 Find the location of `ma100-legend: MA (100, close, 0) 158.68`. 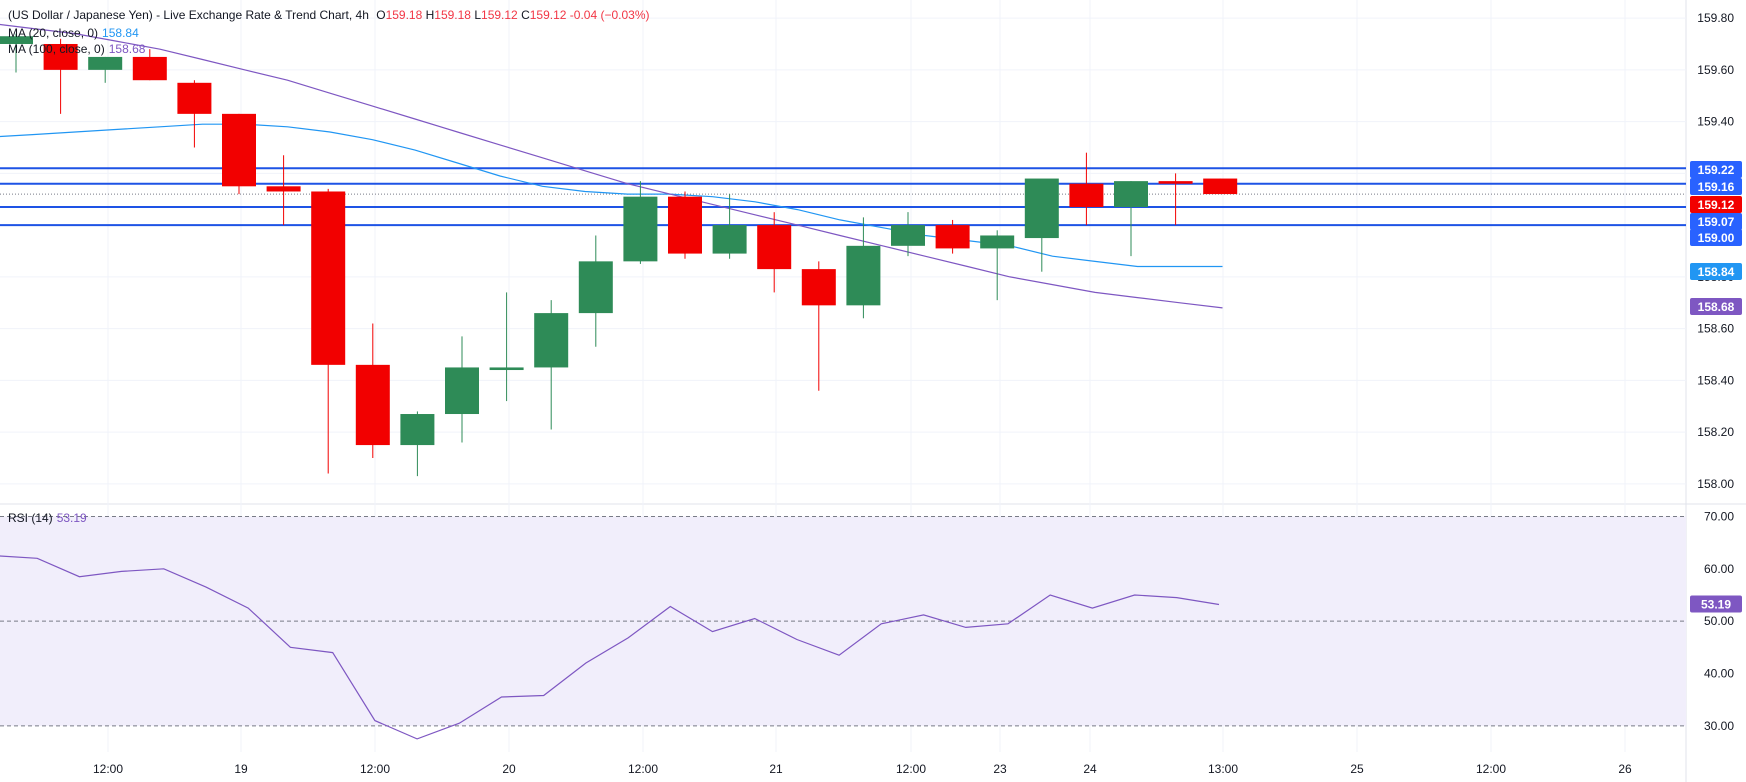

ma100-legend: MA (100, close, 0) 158.68 is located at coordinates (76, 49).